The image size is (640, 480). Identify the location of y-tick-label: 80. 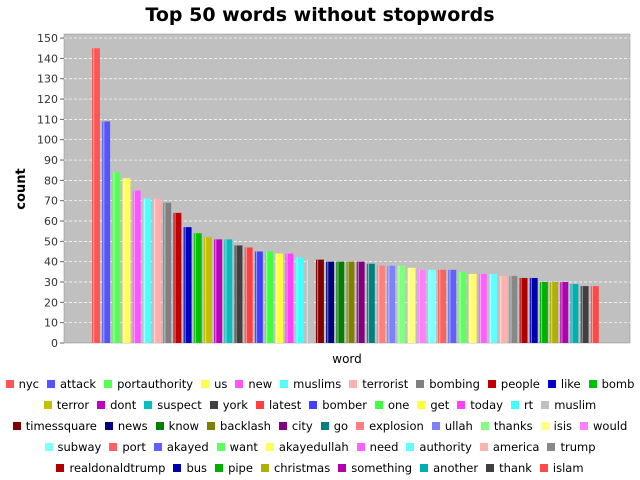
(51, 180).